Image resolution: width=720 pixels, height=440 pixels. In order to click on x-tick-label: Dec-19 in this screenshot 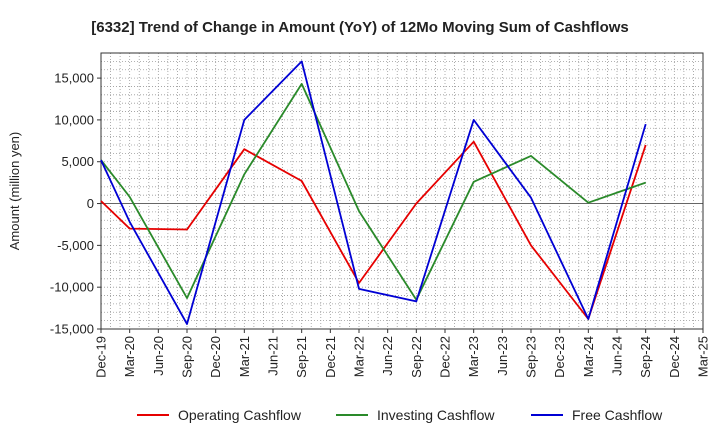, I will do `click(101, 357)`.